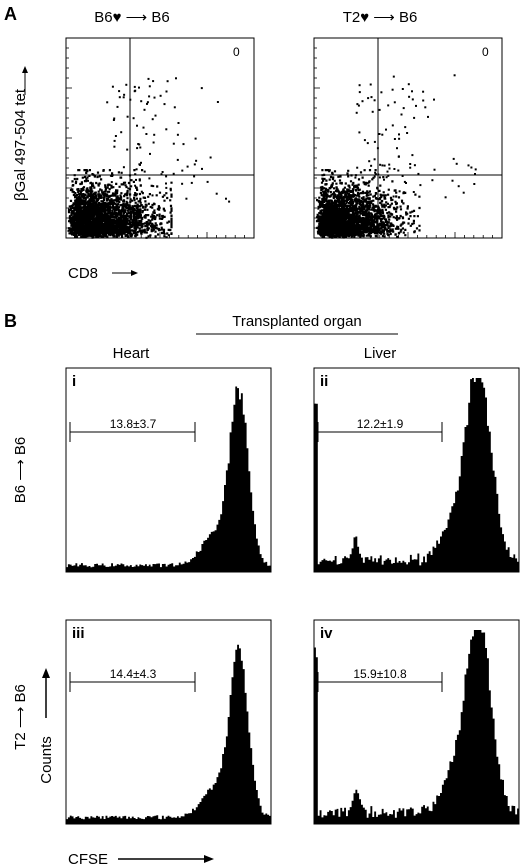 This screenshot has height=868, width=520. I want to click on histogram-i: i 13.8±3.7, so click(168, 470).